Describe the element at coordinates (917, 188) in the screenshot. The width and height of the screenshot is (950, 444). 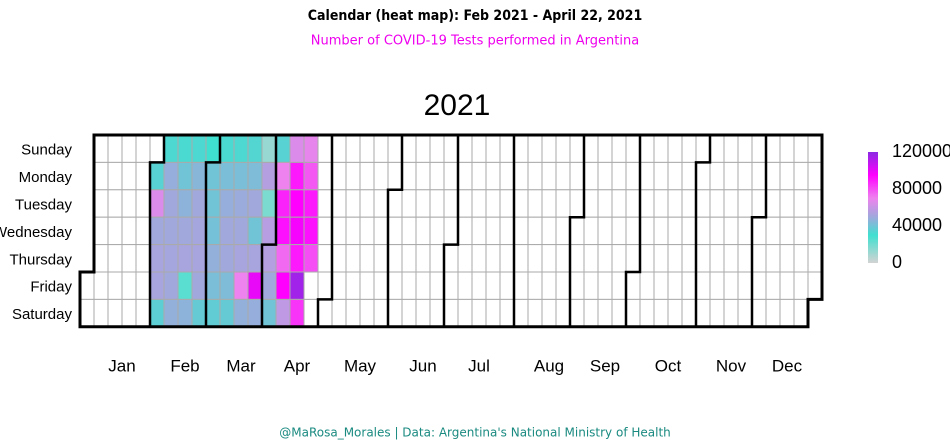
I see `colorbar-label: 80000` at that location.